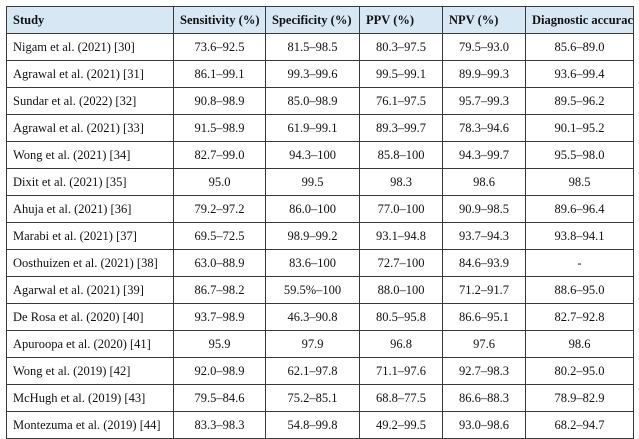 The image size is (639, 439). What do you see at coordinates (401, 101) in the screenshot?
I see `cell-ppv: 76.1–97.5` at bounding box center [401, 101].